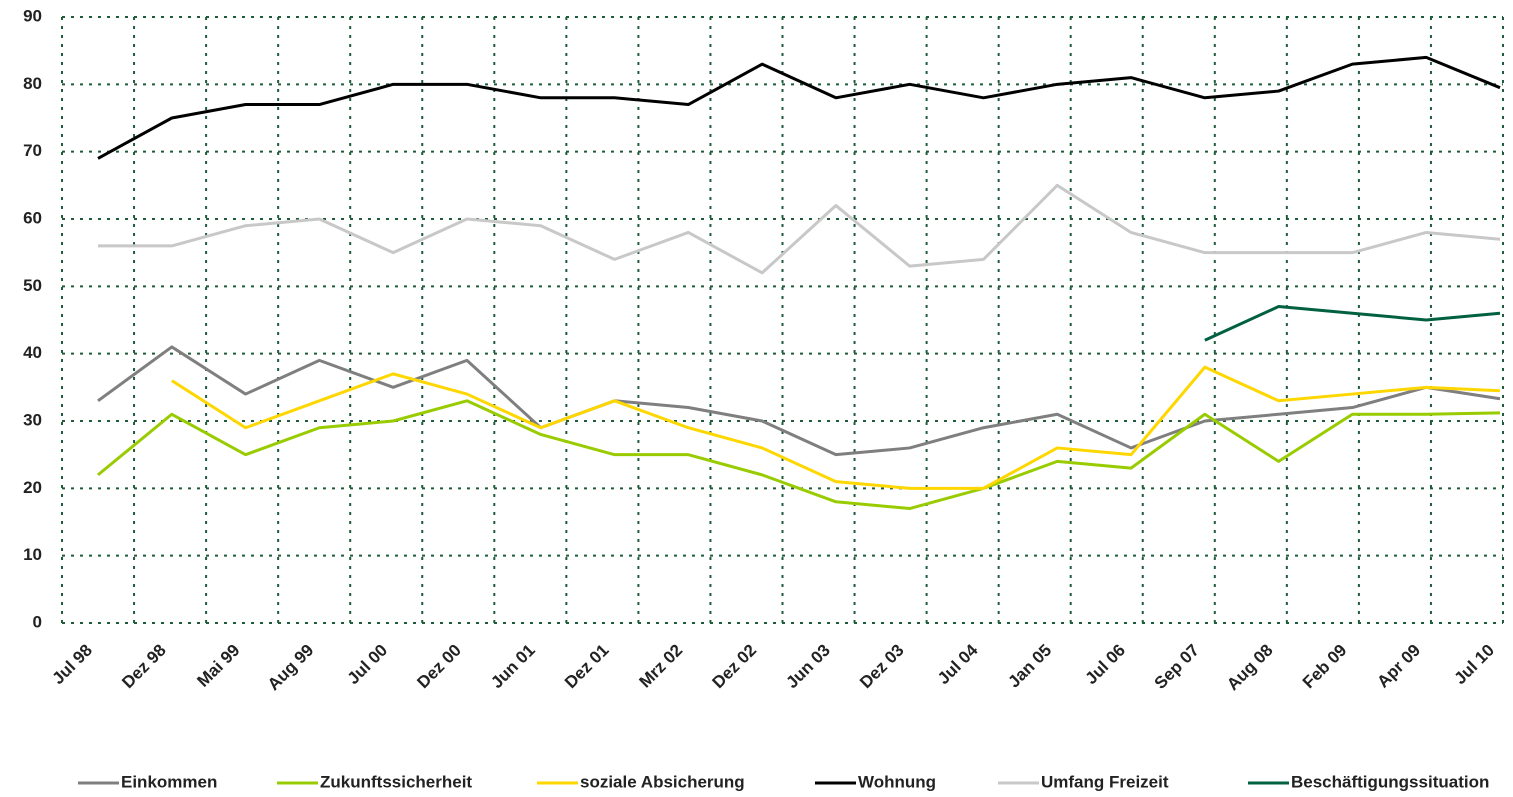  I want to click on legend-item: Einkommen, so click(147, 781).